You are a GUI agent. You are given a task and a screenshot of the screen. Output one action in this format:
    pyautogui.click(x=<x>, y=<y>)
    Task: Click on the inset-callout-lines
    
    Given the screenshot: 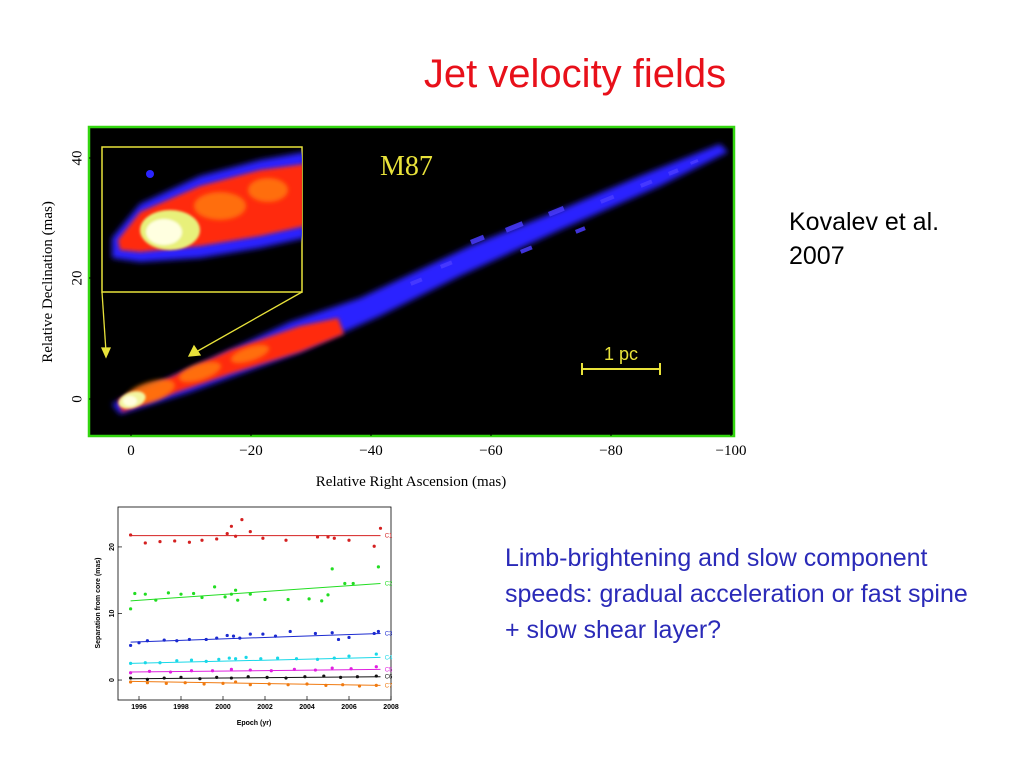 What is the action you would take?
    pyautogui.click(x=201, y=325)
    